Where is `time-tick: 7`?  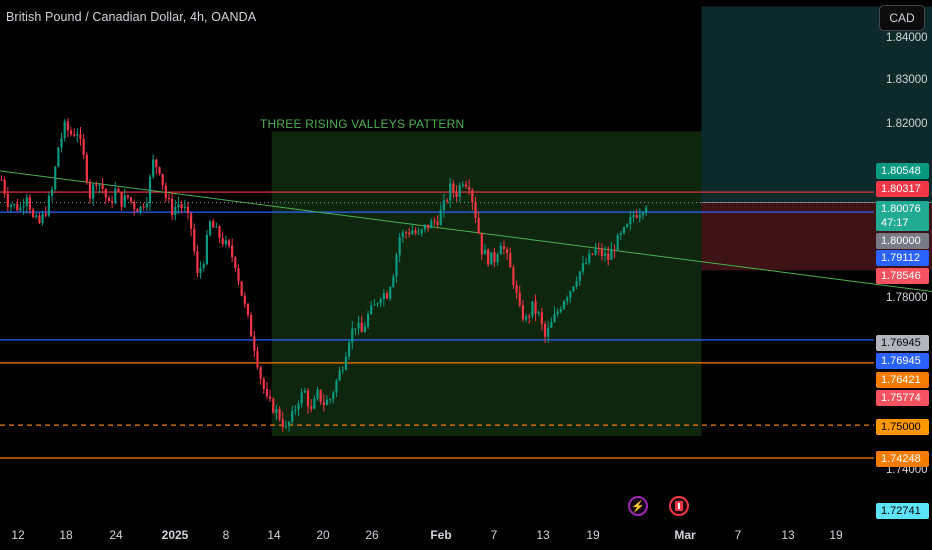 time-tick: 7 is located at coordinates (738, 535).